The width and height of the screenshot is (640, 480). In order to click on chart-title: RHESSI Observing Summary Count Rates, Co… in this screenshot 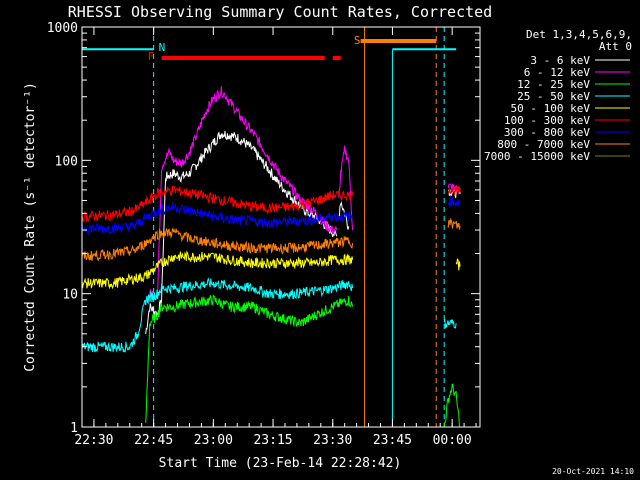, I will do `click(280, 12)`.